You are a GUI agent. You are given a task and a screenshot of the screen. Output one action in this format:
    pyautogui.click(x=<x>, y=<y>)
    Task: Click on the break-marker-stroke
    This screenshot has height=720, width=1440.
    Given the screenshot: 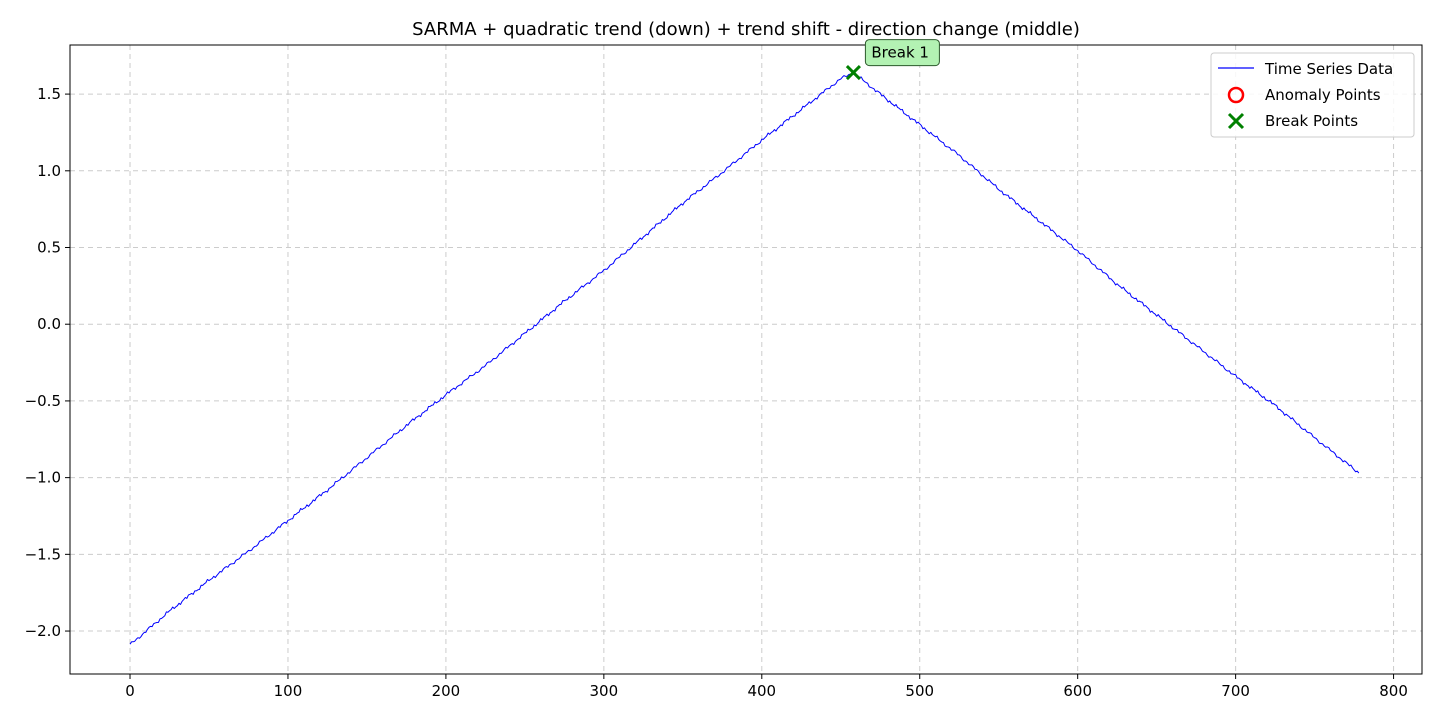 What is the action you would take?
    pyautogui.click(x=853, y=73)
    